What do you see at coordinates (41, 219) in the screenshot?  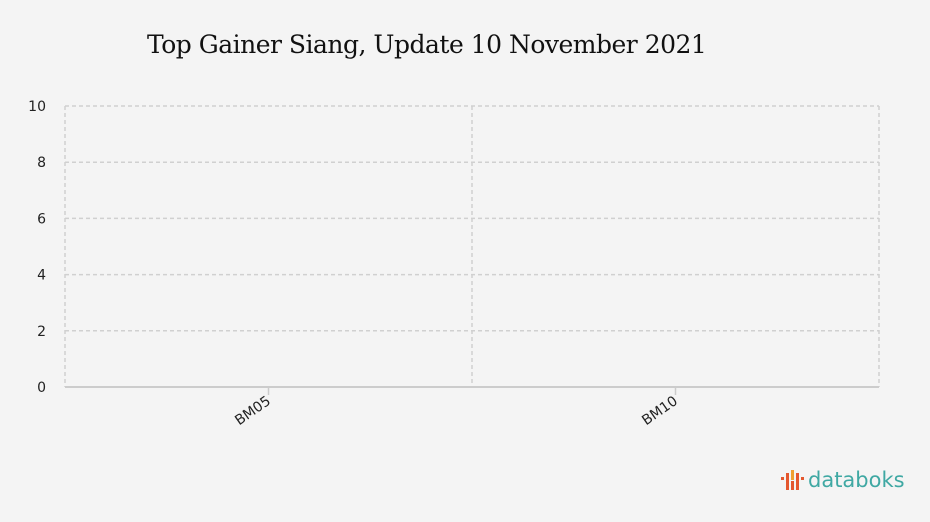 I see `y-tick-label: 6` at bounding box center [41, 219].